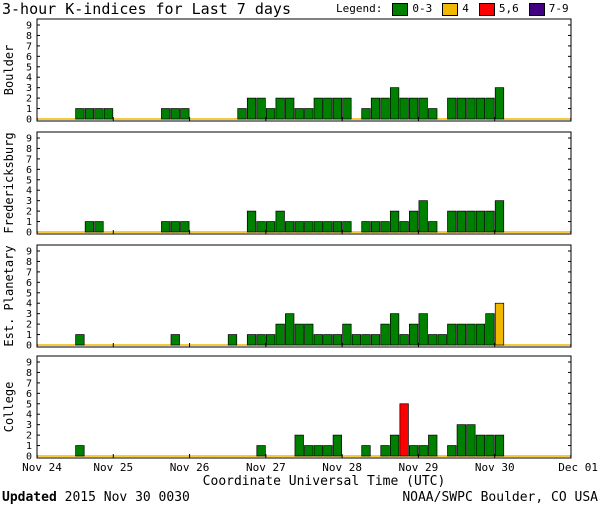  I want to click on x-tick-label: Dec 01, so click(578, 467).